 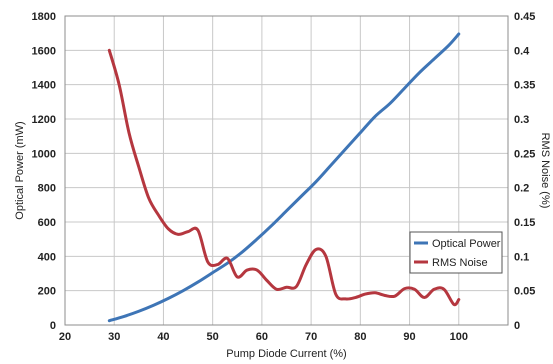 What do you see at coordinates (524, 223) in the screenshot?
I see `y2-tick-label: 0.15` at bounding box center [524, 223].